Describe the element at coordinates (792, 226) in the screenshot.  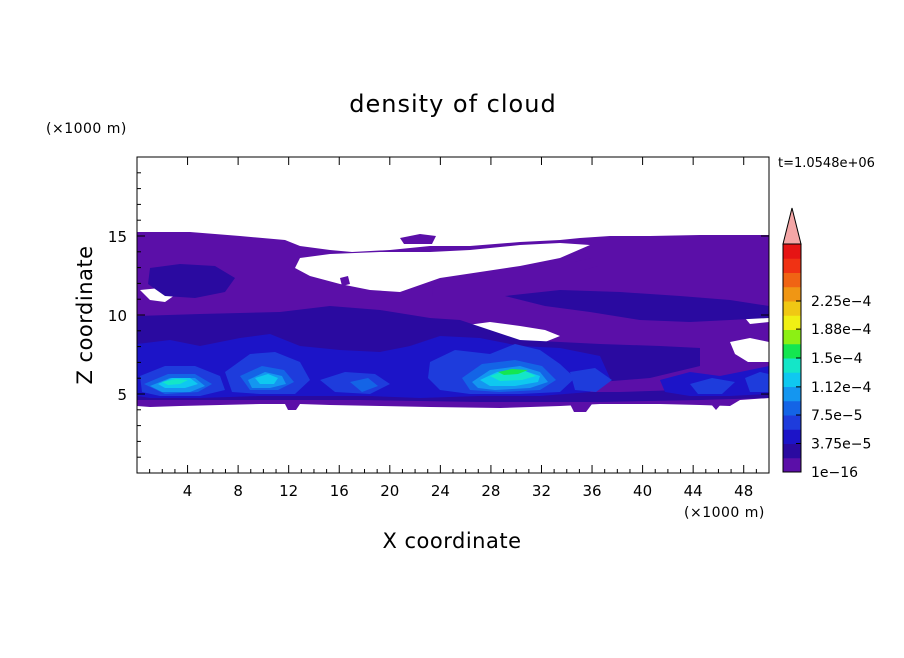
I see `colorbar-extend-arrow` at that location.